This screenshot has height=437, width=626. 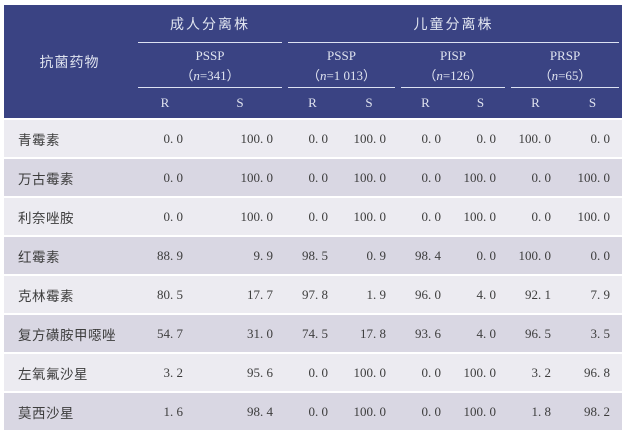 What do you see at coordinates (369, 293) in the screenshot?
I see `value-cell: 1. 9` at bounding box center [369, 293].